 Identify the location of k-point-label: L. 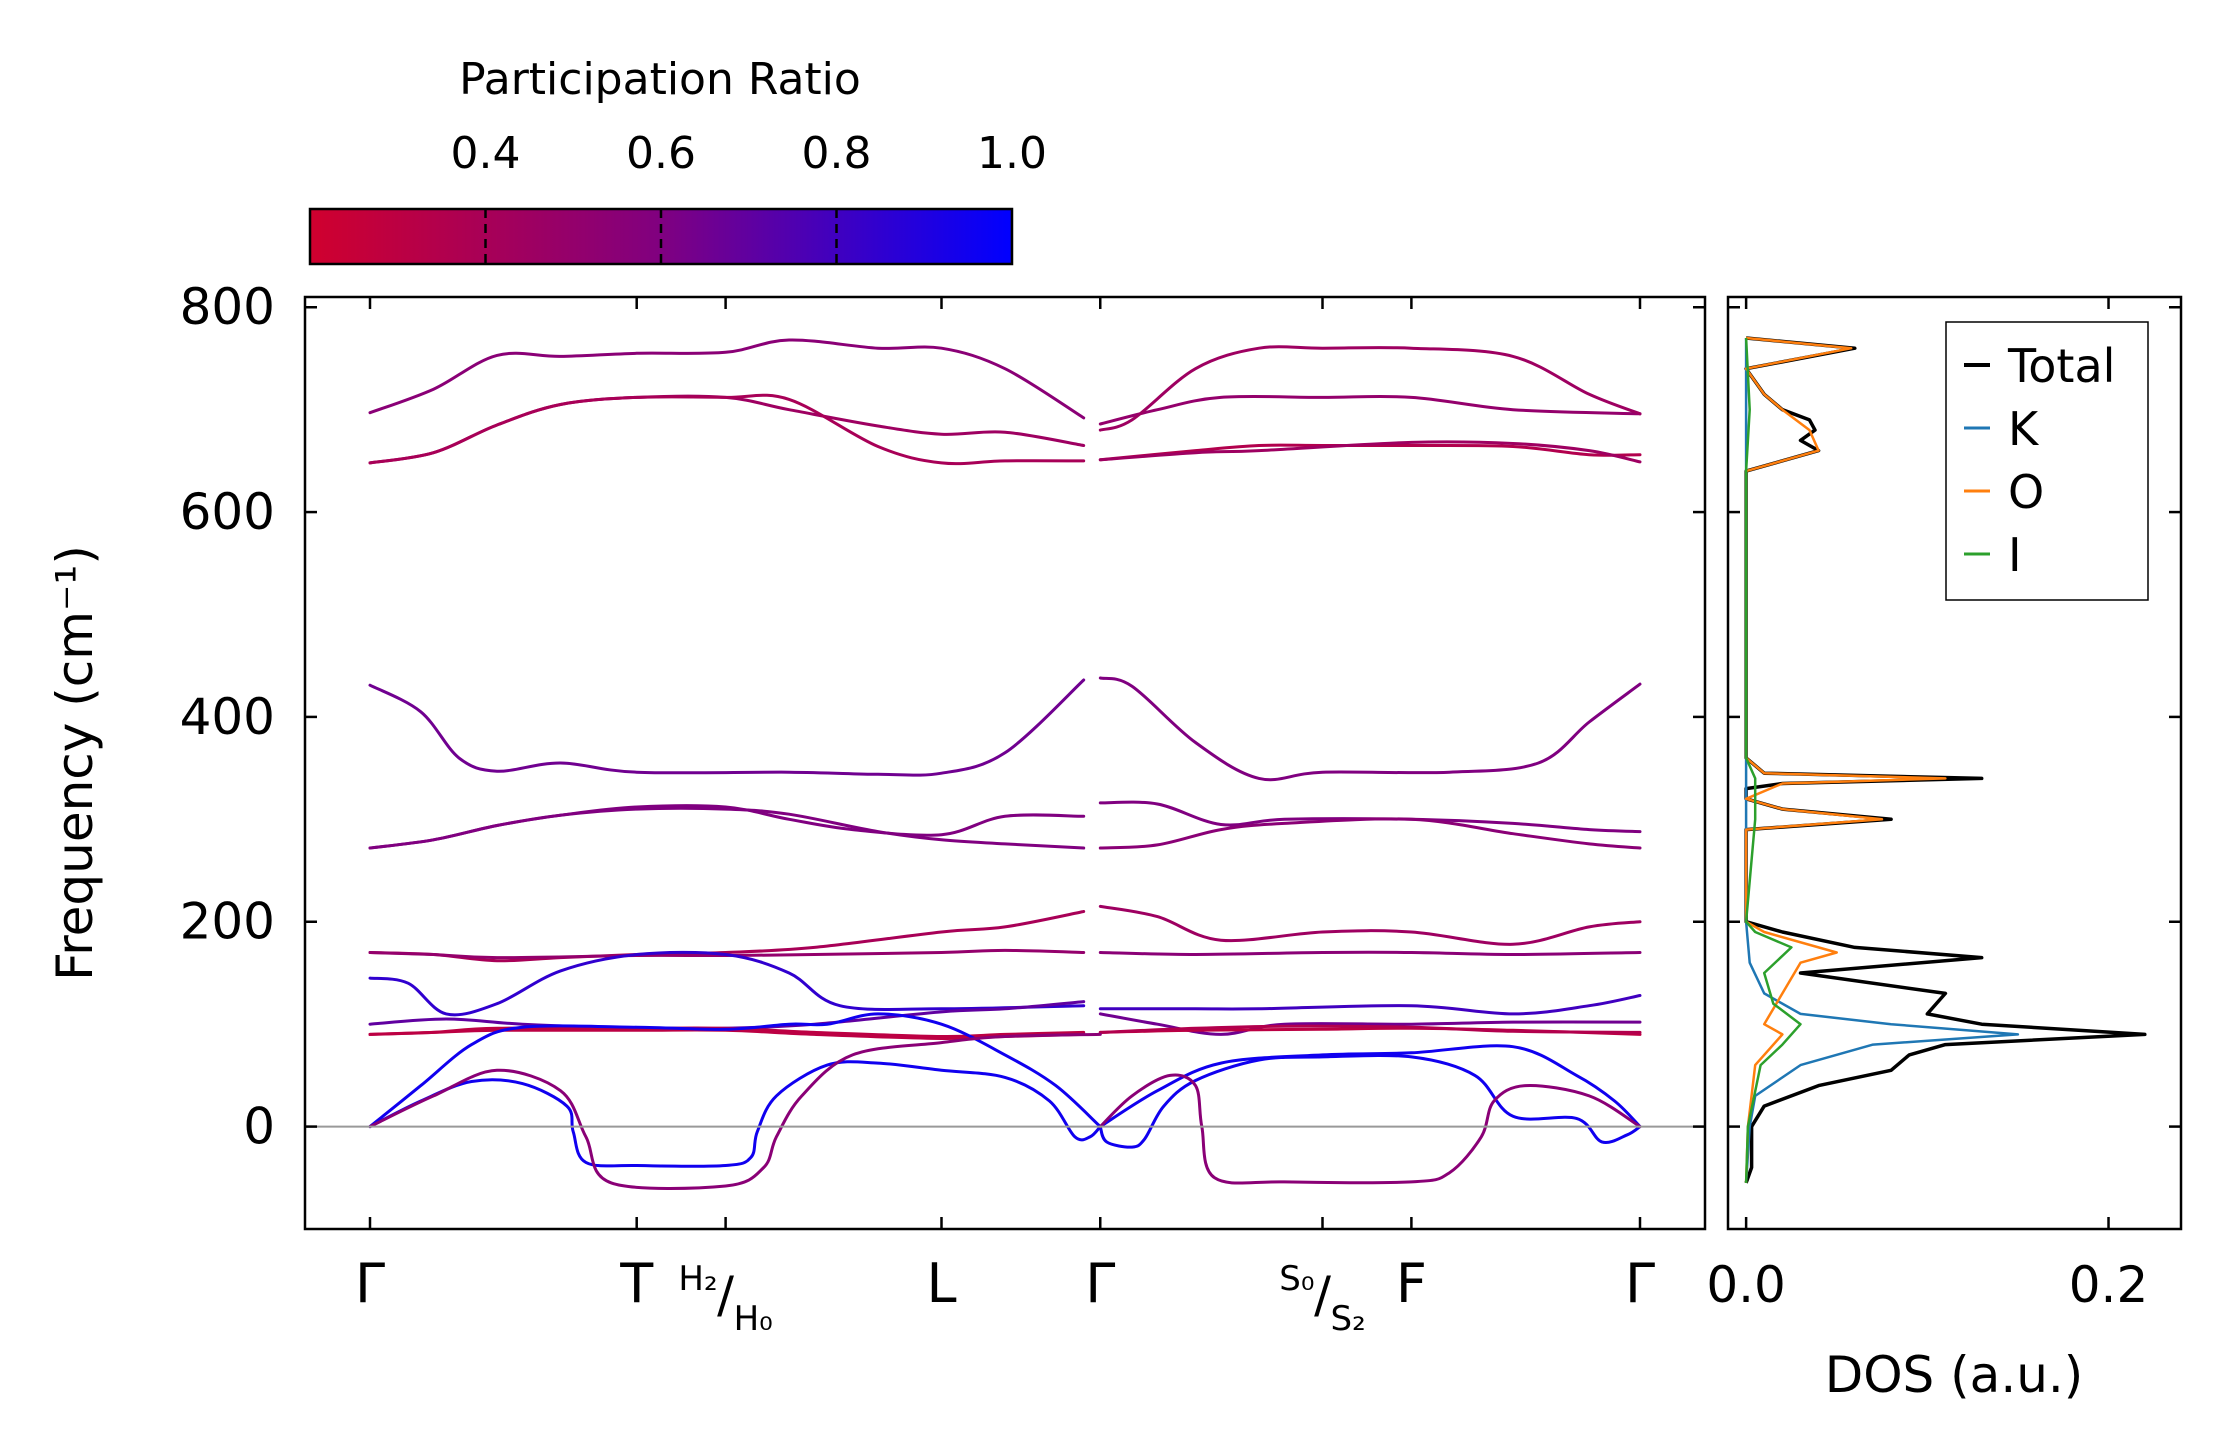
(941, 1283).